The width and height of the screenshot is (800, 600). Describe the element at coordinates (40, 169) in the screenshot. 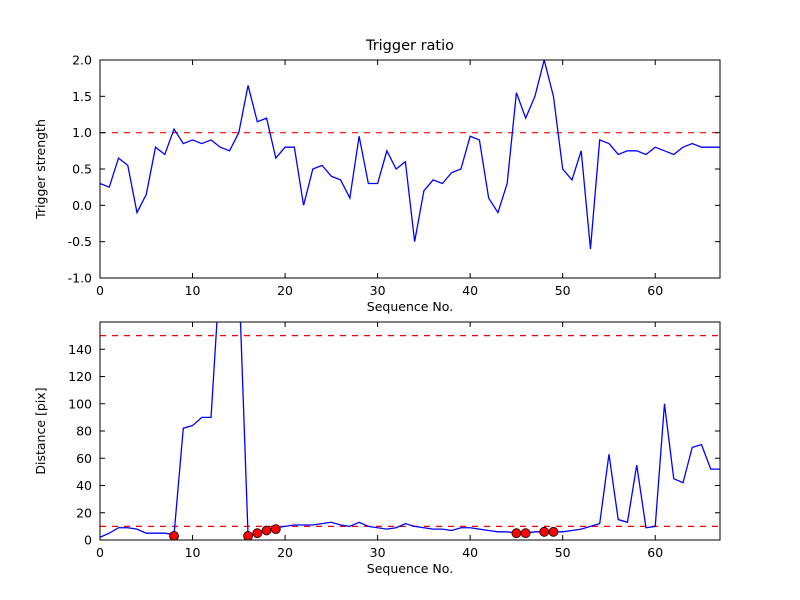

I see `y-axis-label: Trigger strength` at that location.